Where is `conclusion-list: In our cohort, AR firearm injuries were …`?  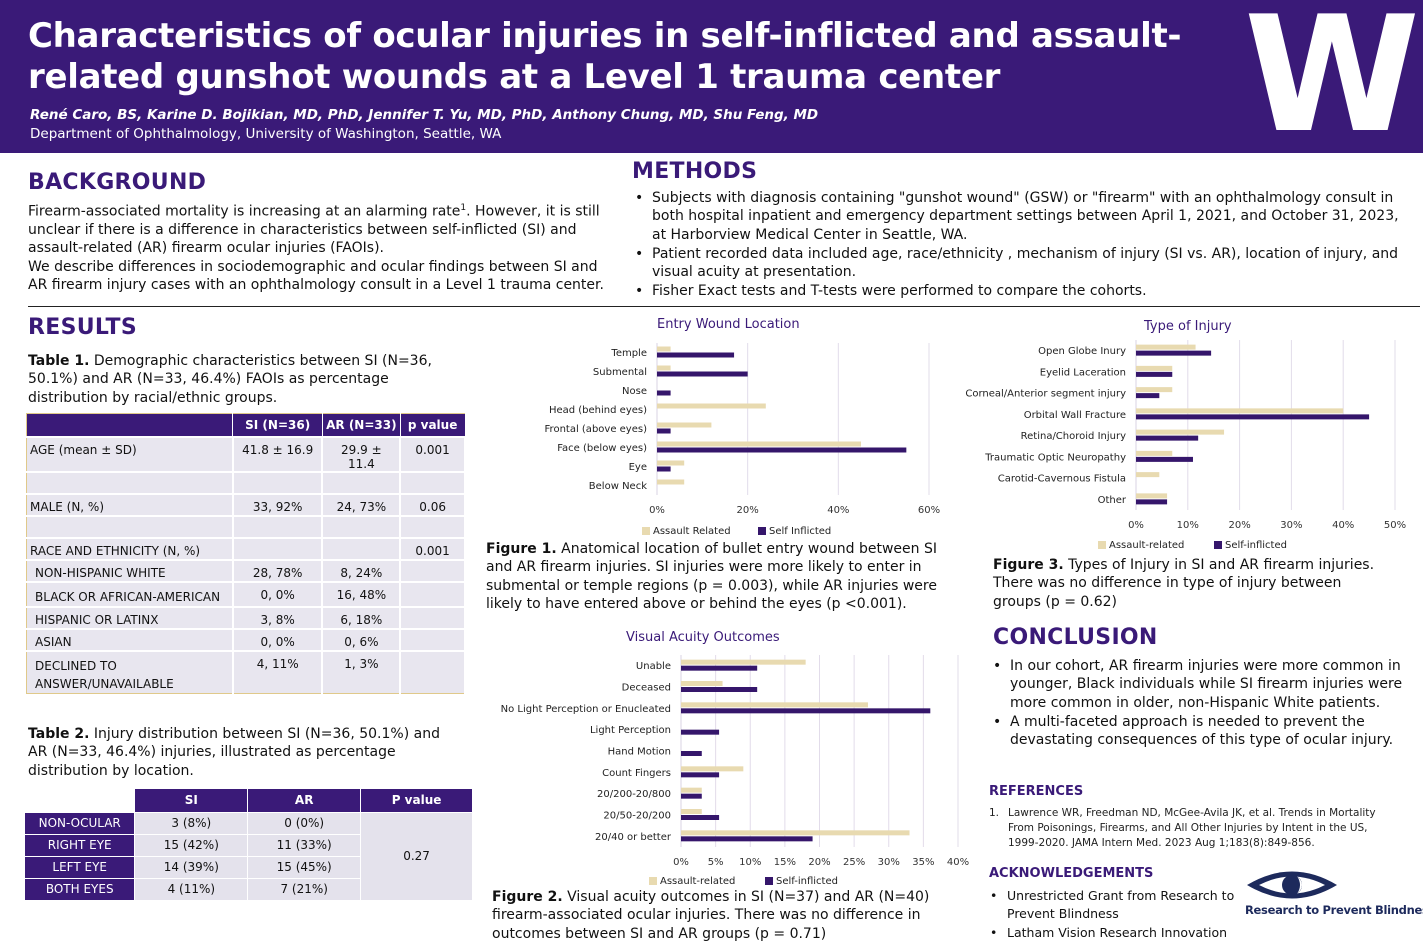
conclusion-list: In our cohort, AR firearm injuries were … is located at coordinates (1197, 703).